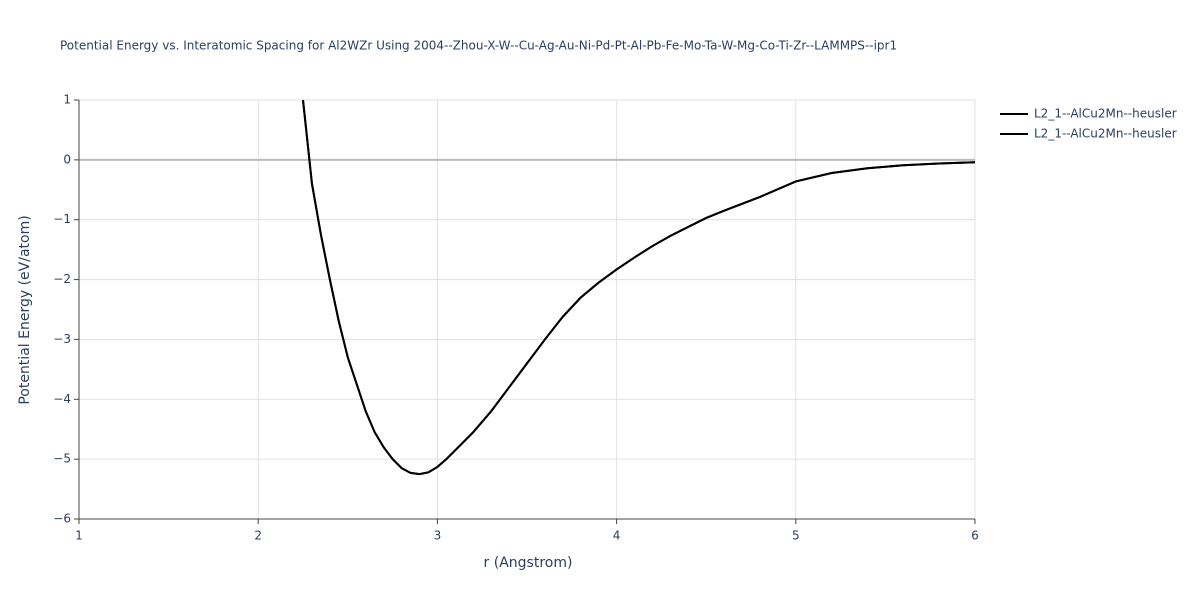 This screenshot has height=600, width=1200. Describe the element at coordinates (25, 309) in the screenshot. I see `y-axis-label: Potential Energy (eV/atom)` at that location.